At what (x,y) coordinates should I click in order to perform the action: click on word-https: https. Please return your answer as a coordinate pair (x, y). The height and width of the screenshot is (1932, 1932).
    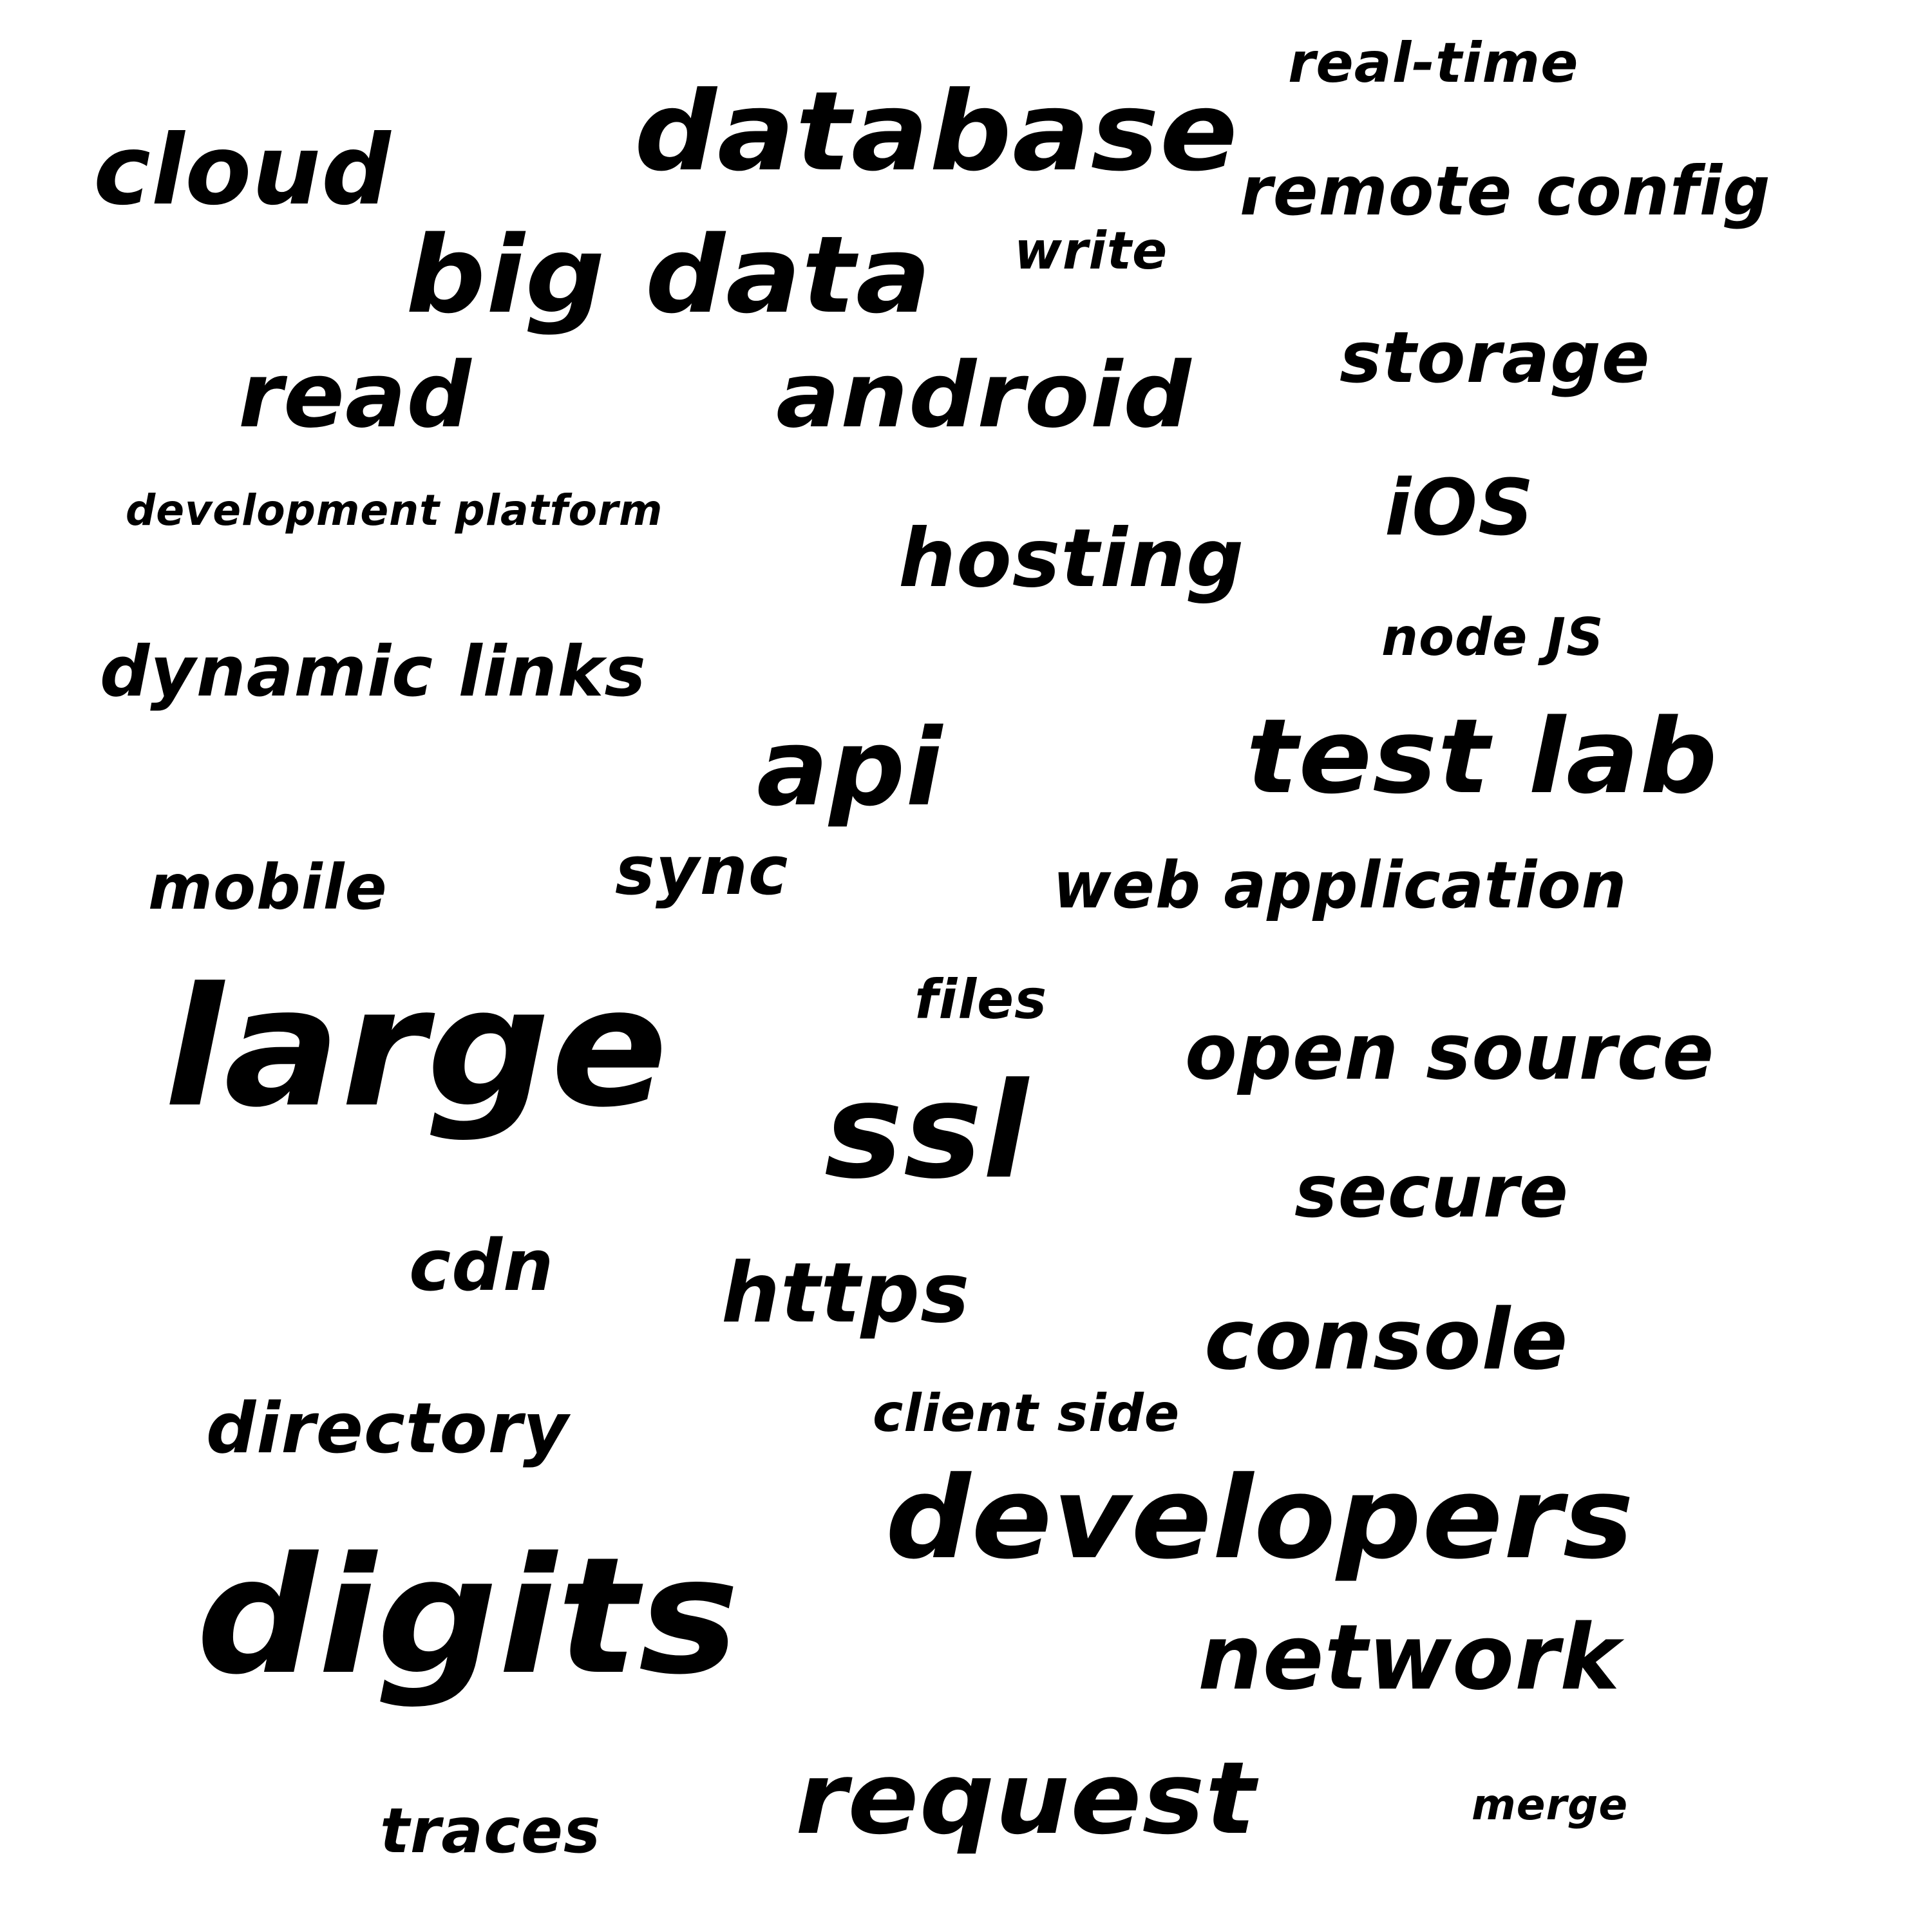
    Looking at the image, I should click on (846, 1293).